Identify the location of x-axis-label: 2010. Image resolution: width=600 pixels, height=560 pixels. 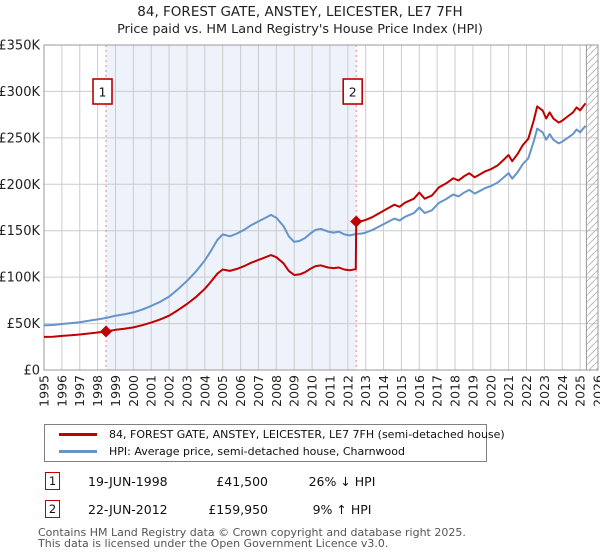
(312, 391).